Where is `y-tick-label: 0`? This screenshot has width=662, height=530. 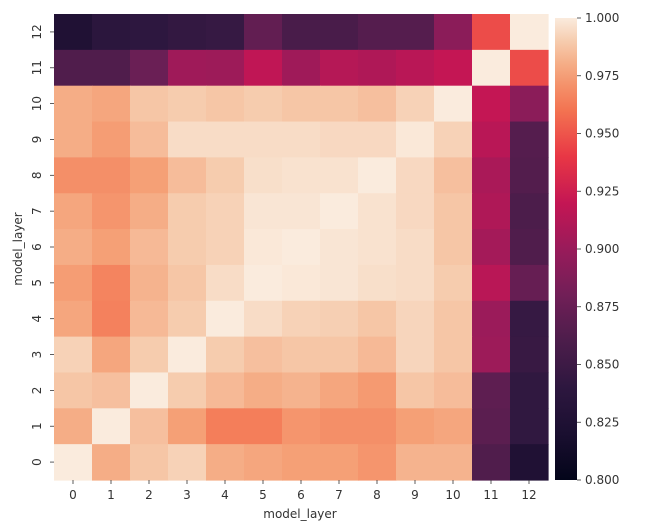 y-tick-label: 0 is located at coordinates (37, 462).